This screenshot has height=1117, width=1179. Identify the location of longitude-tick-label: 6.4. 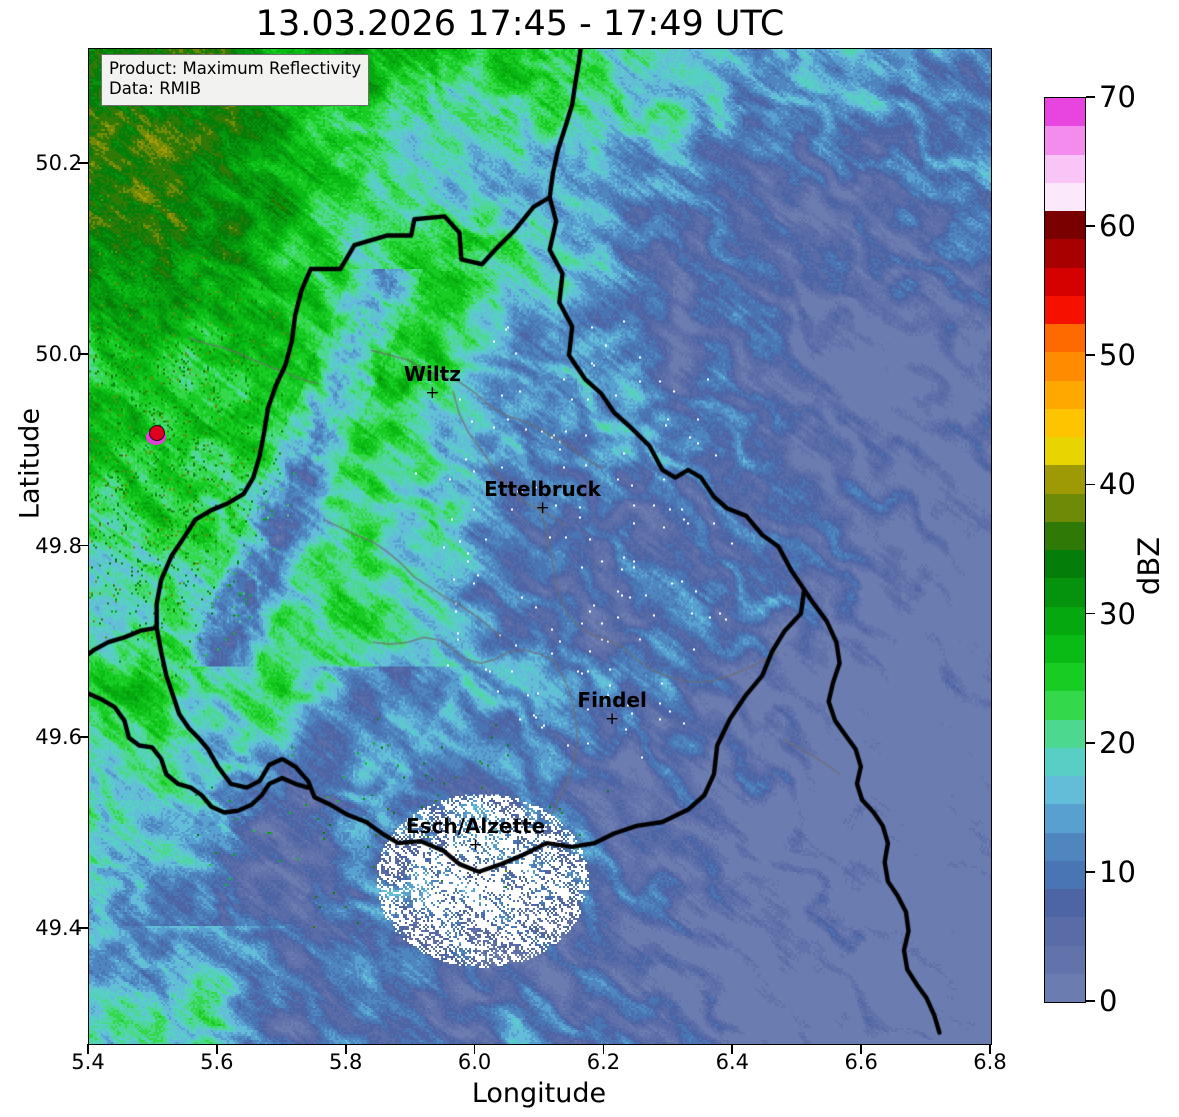
(732, 1062).